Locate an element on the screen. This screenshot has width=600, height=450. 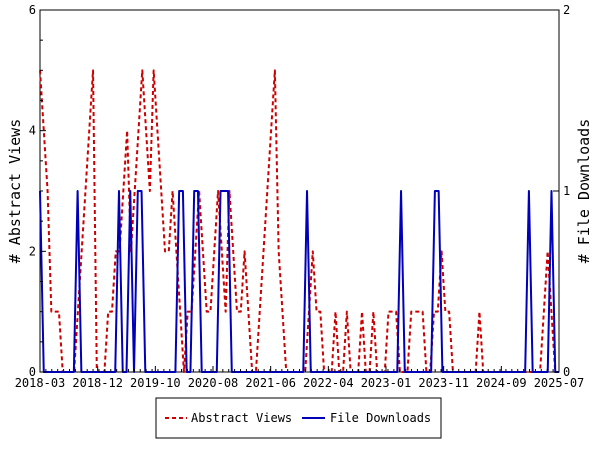
left-tick-label: 4 is located at coordinates (32, 131).